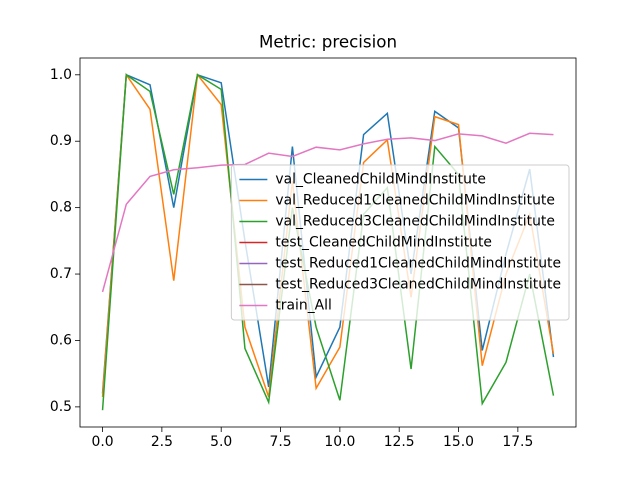 Image resolution: width=640 pixels, height=480 pixels. I want to click on x-tick-label: 5.0, so click(221, 442).